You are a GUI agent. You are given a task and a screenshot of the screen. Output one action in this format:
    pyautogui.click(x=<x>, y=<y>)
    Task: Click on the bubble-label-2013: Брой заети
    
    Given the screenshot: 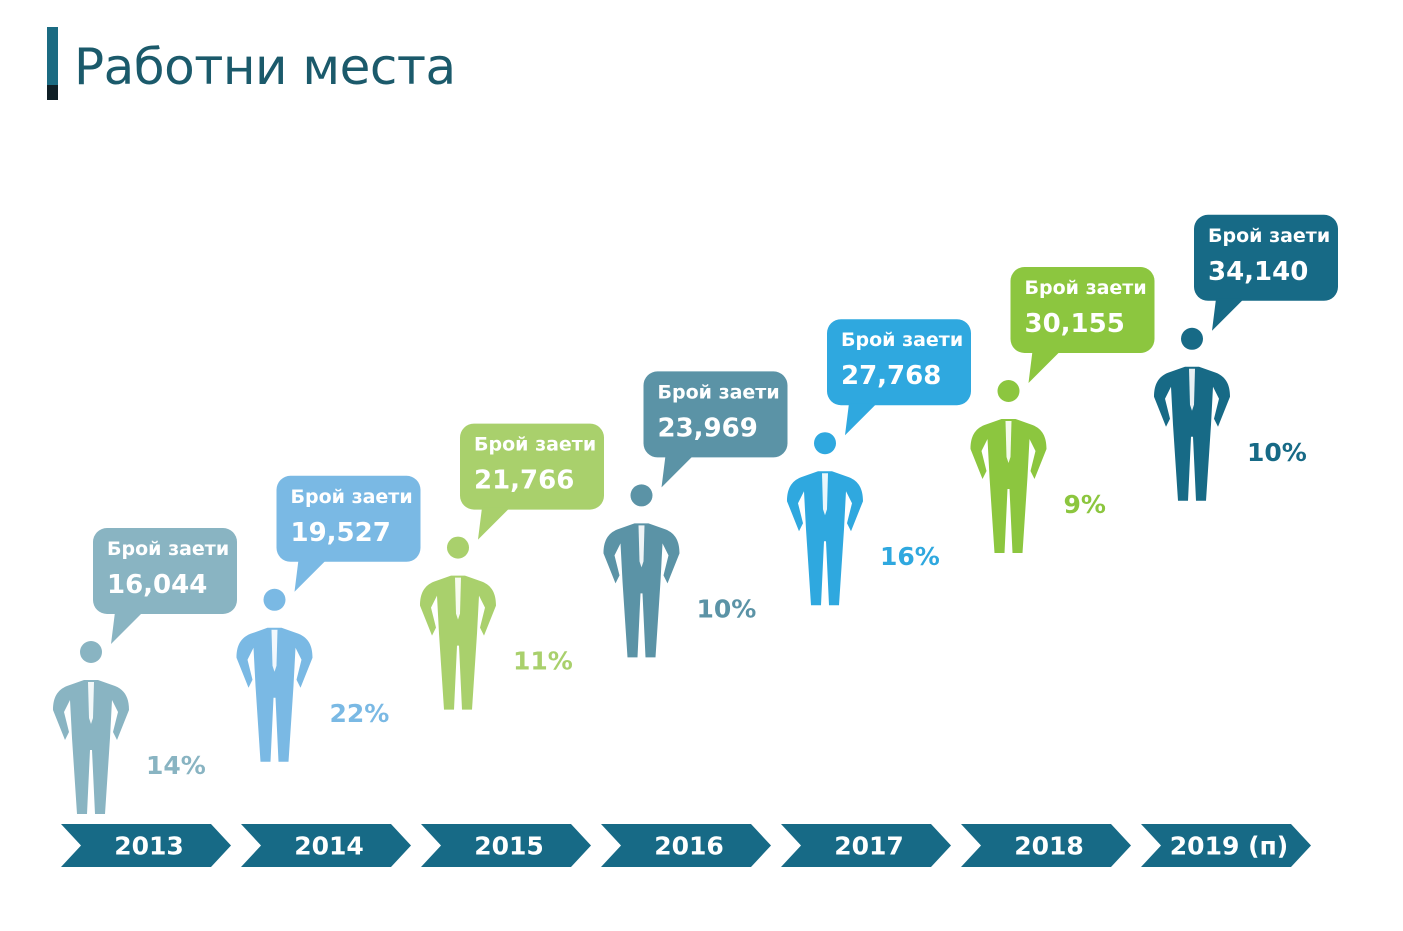 What is the action you would take?
    pyautogui.click(x=168, y=549)
    